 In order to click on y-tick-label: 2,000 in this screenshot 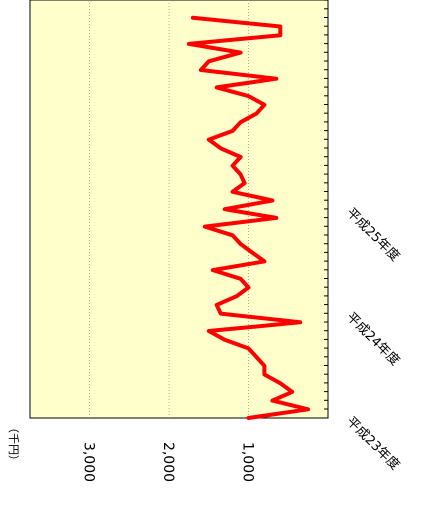, I will do `click(168, 462)`.